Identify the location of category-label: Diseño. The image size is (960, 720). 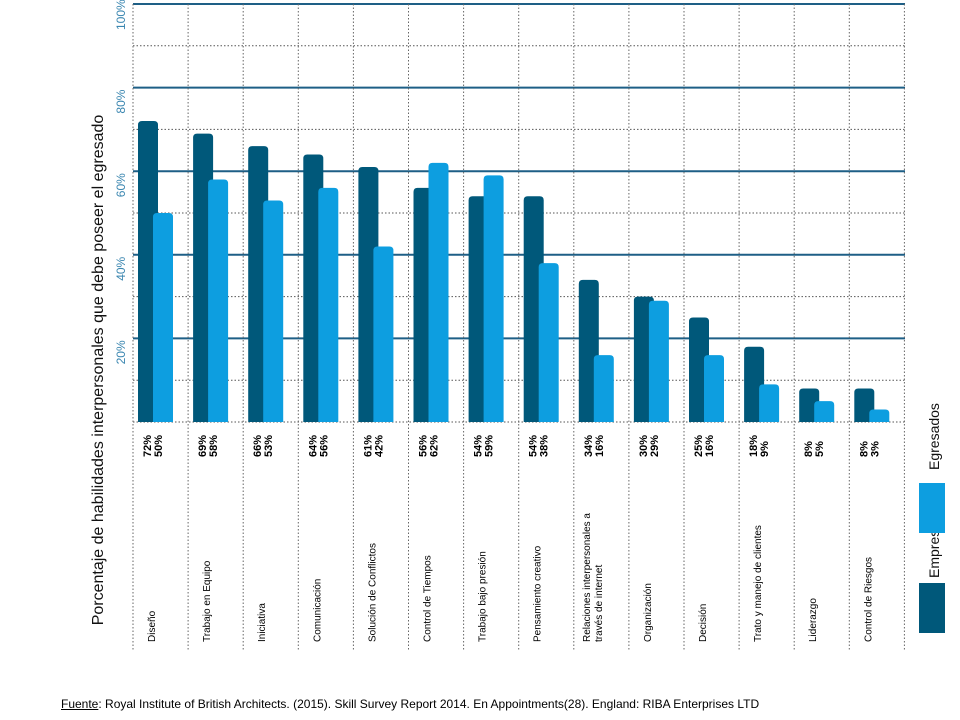
(152, 626).